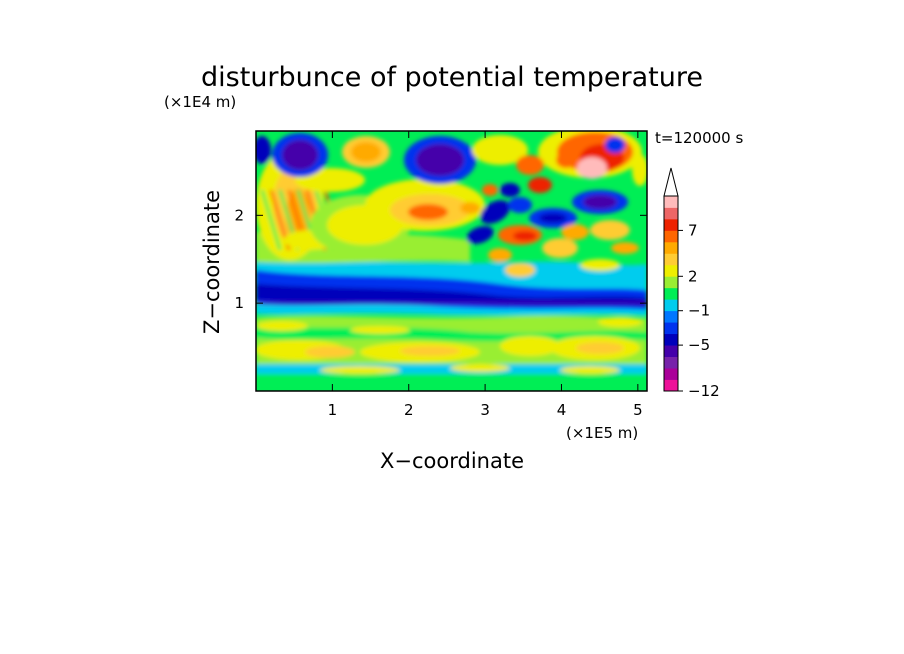 This screenshot has height=654, width=904. I want to click on colorbar: −12−5−127, so click(691, 283).